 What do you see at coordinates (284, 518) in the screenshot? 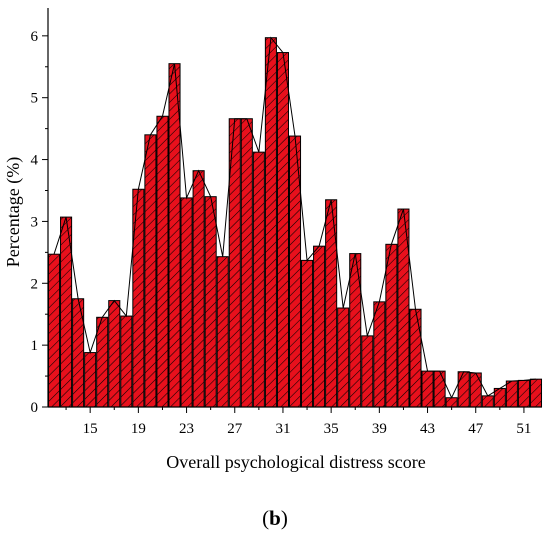
I see `caption-close-paren: )` at bounding box center [284, 518].